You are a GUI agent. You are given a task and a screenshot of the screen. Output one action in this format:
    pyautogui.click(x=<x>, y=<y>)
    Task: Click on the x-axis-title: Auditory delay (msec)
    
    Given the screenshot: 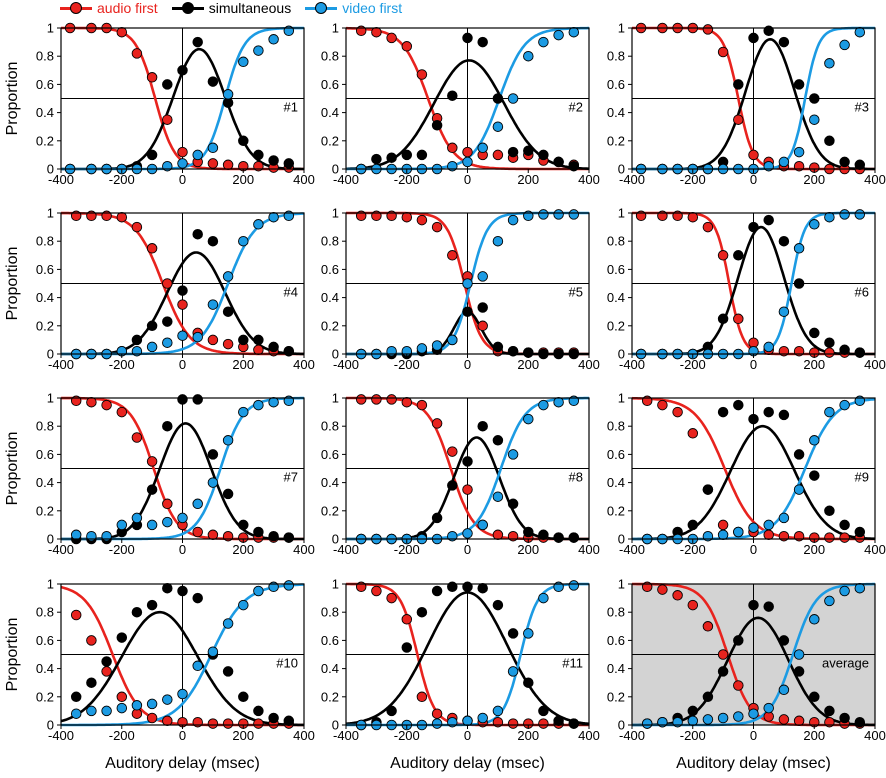 What is the action you would take?
    pyautogui.click(x=182, y=763)
    